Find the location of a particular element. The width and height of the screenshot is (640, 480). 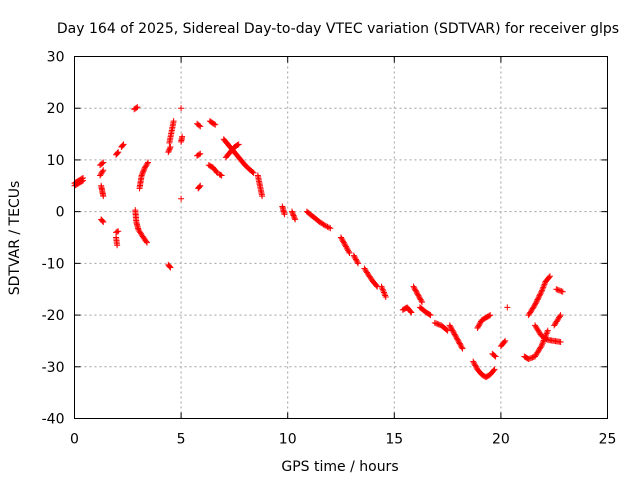

y-tick-label: -20 is located at coordinates (53, 316).